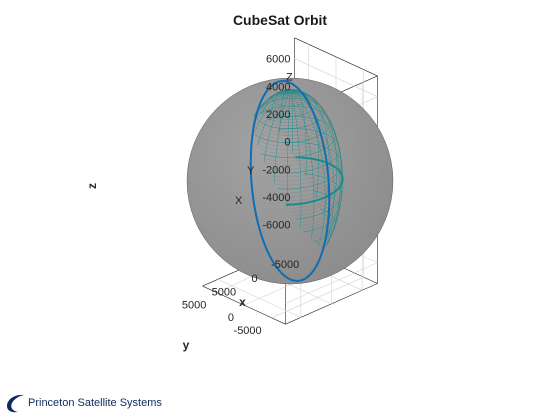 The image size is (560, 420). What do you see at coordinates (254, 279) in the screenshot?
I see `x-tick-label: 0` at bounding box center [254, 279].